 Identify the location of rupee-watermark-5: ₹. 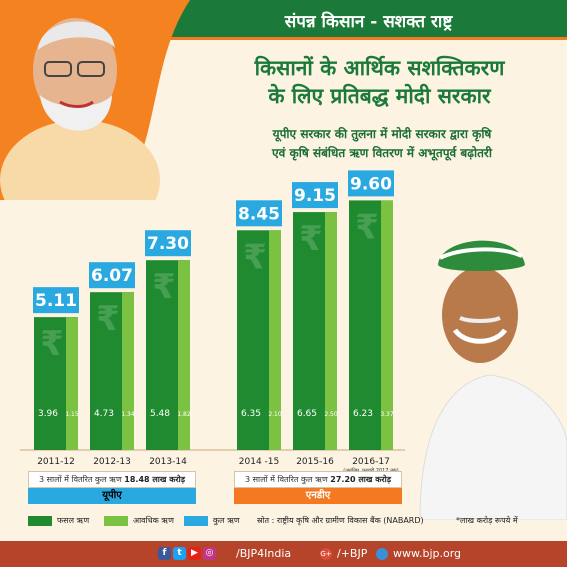
(367, 227).